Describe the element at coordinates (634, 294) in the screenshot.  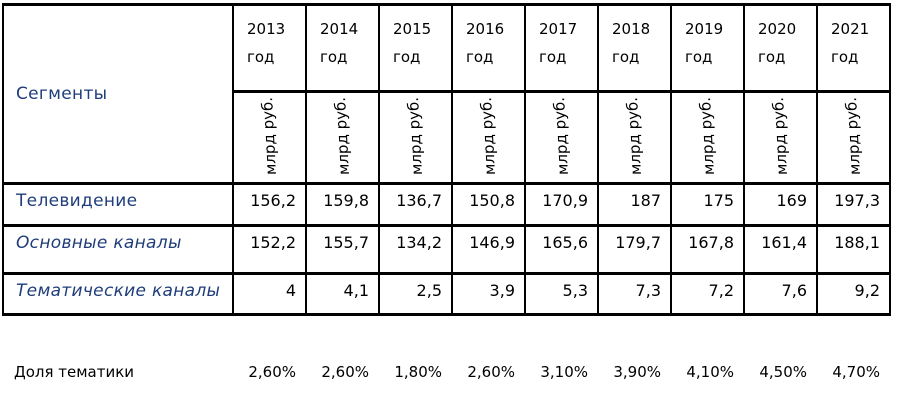
I see `value-cell: 7,3` at that location.